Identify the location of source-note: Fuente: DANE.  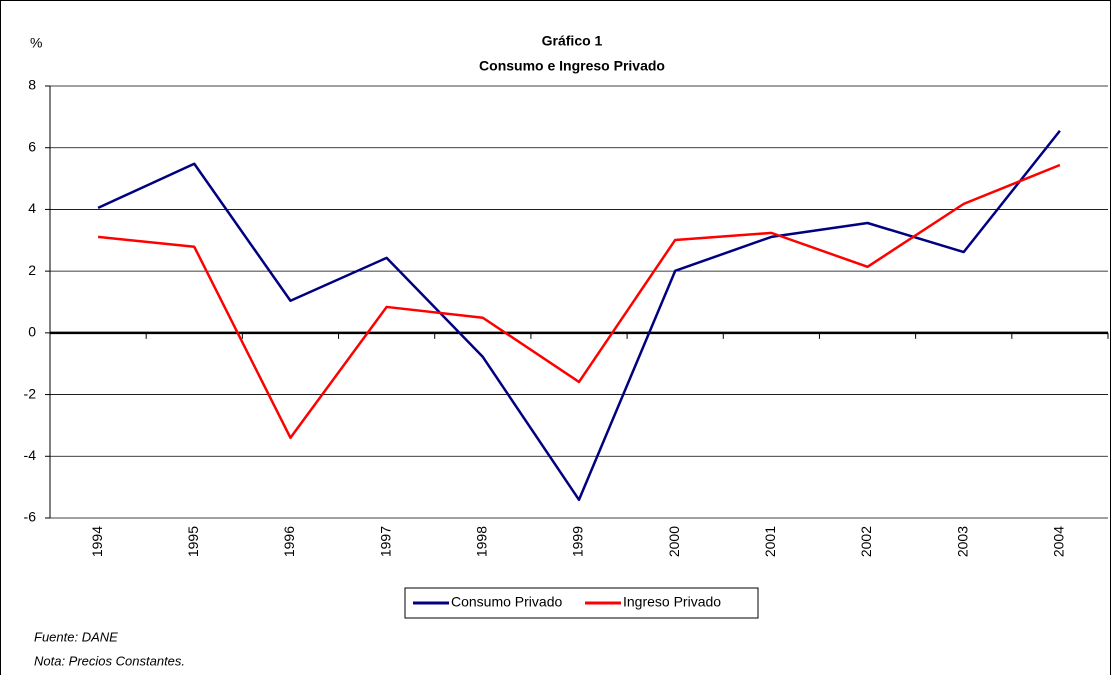
(76, 636).